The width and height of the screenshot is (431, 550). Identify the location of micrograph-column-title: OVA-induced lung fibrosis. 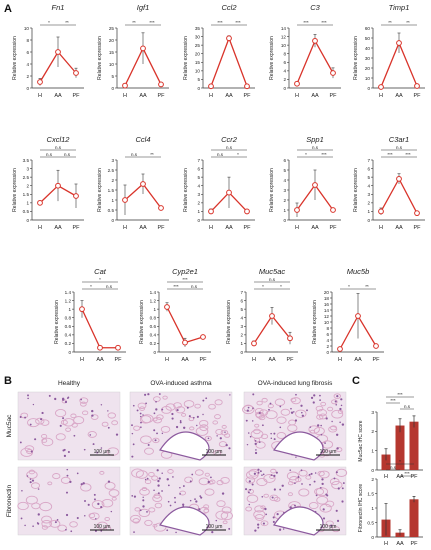
(295, 383).